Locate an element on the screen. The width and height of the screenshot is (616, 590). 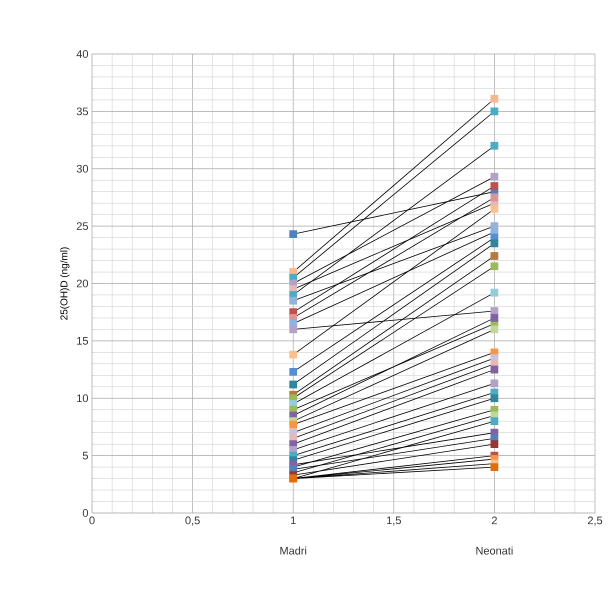
x-tick-label: 0,5 is located at coordinates (192, 521).